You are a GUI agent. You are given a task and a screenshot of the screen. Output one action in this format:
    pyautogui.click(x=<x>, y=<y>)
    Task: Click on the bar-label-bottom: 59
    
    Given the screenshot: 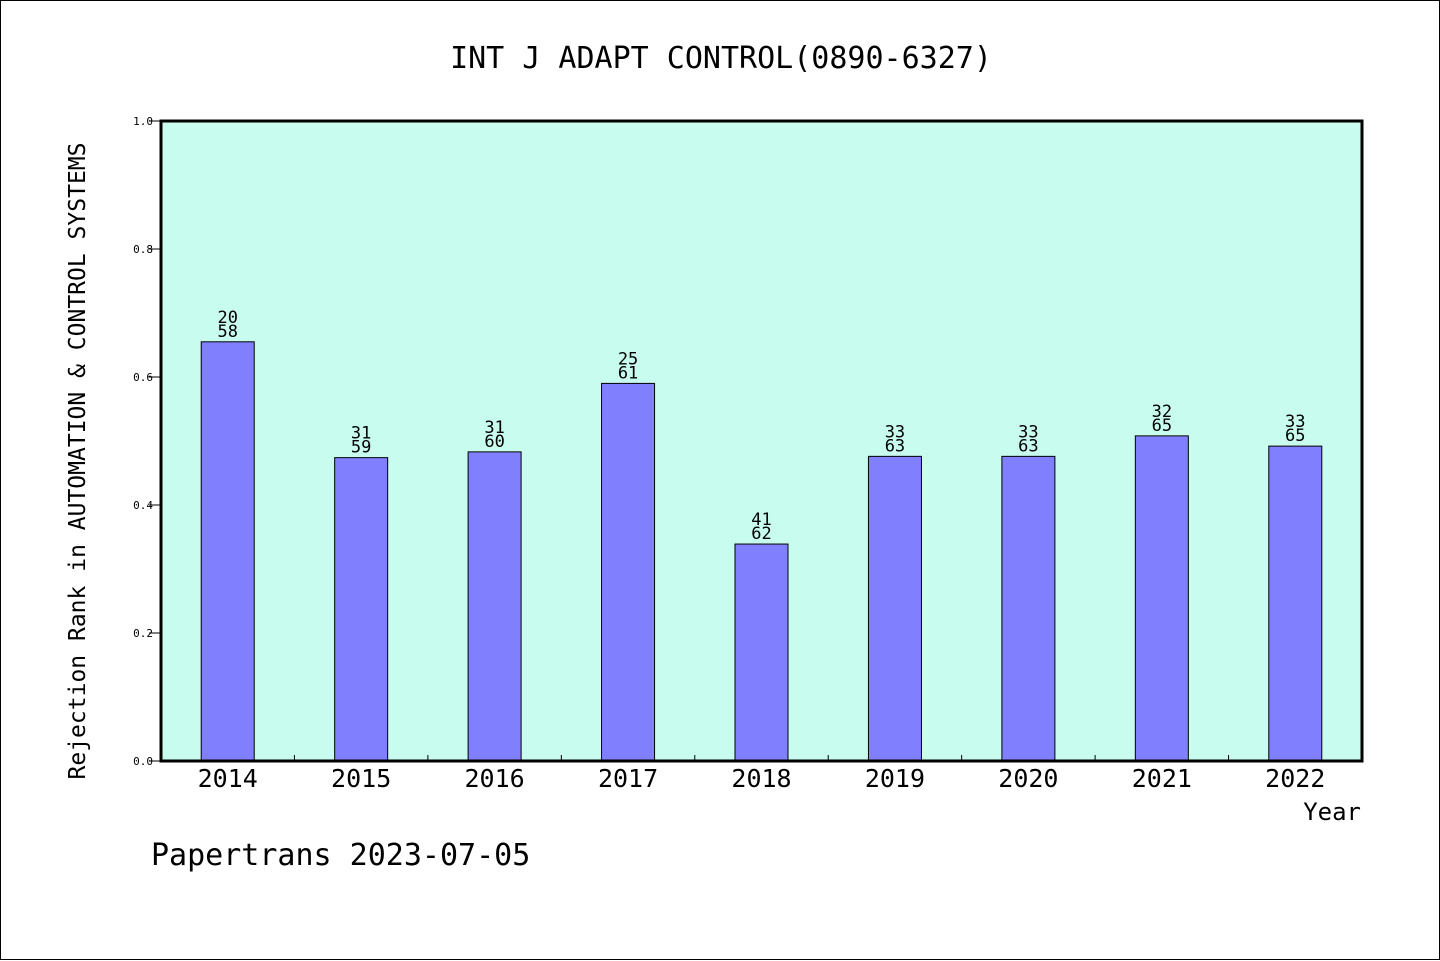 What is the action you would take?
    pyautogui.click(x=361, y=448)
    